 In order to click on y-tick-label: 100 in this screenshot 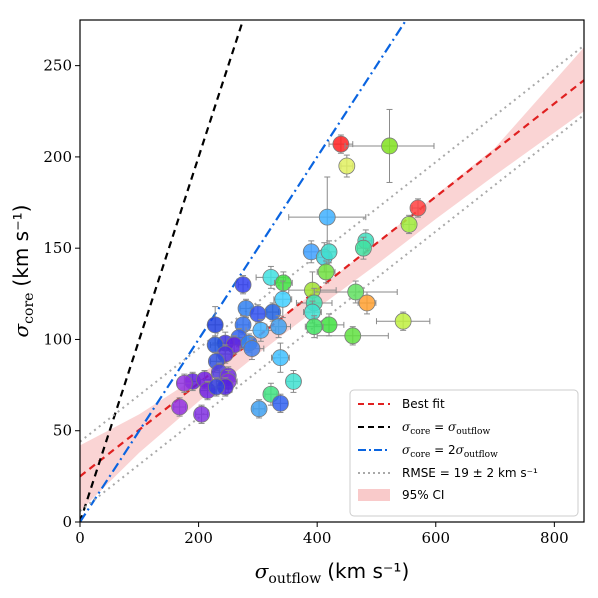, I will do `click(57, 339)`.